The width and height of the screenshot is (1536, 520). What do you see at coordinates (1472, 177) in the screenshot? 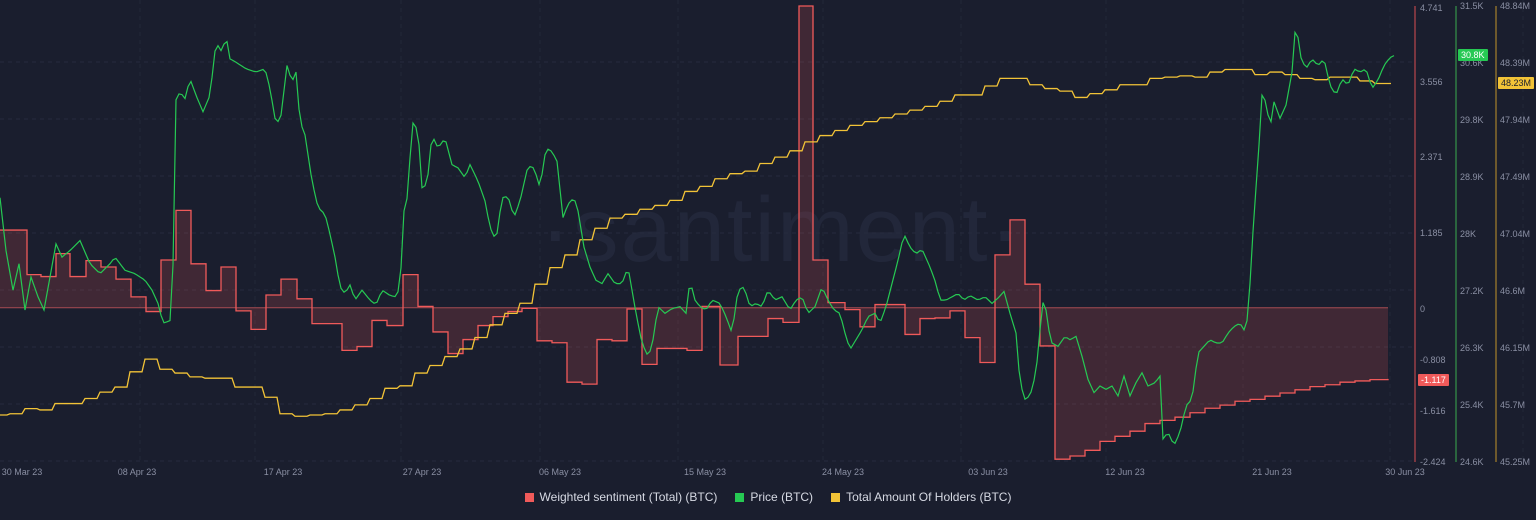
I see `svg-text: 28.9K` at bounding box center [1472, 177].